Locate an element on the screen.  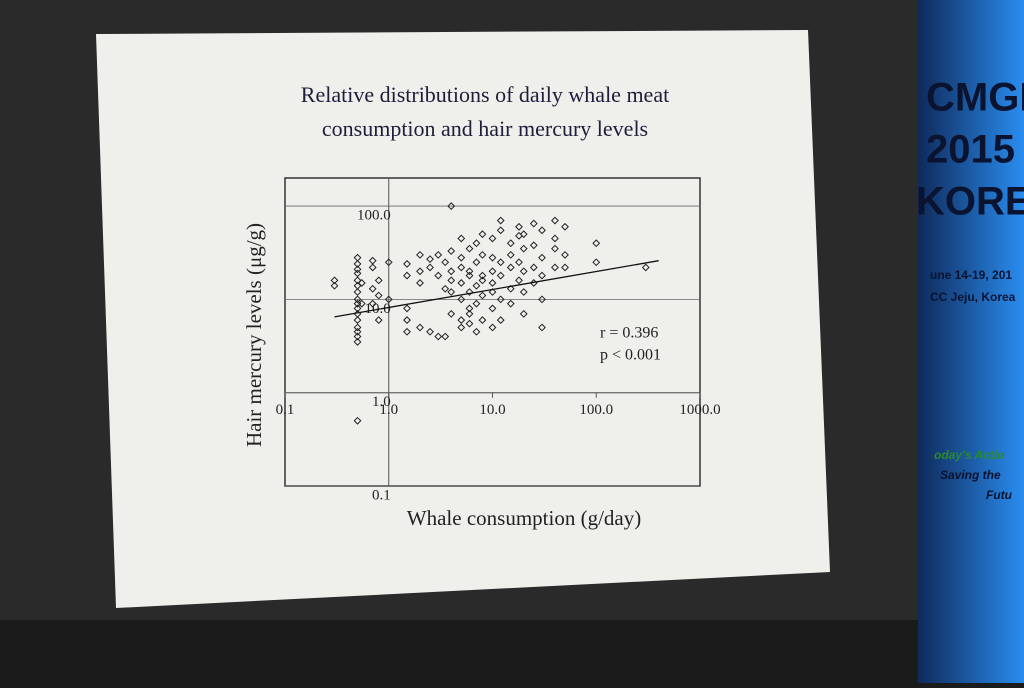
banner-line: CMGF is located at coordinates (975, 98).